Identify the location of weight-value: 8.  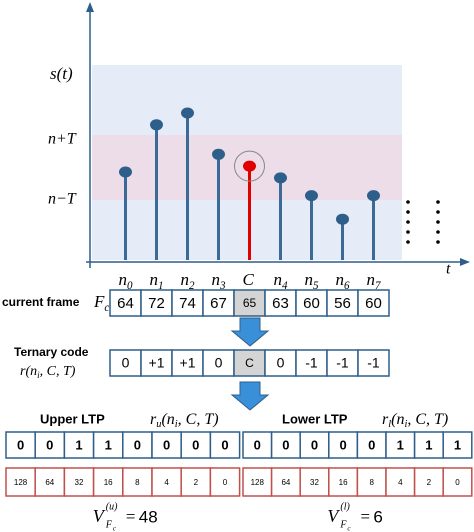
(137, 482).